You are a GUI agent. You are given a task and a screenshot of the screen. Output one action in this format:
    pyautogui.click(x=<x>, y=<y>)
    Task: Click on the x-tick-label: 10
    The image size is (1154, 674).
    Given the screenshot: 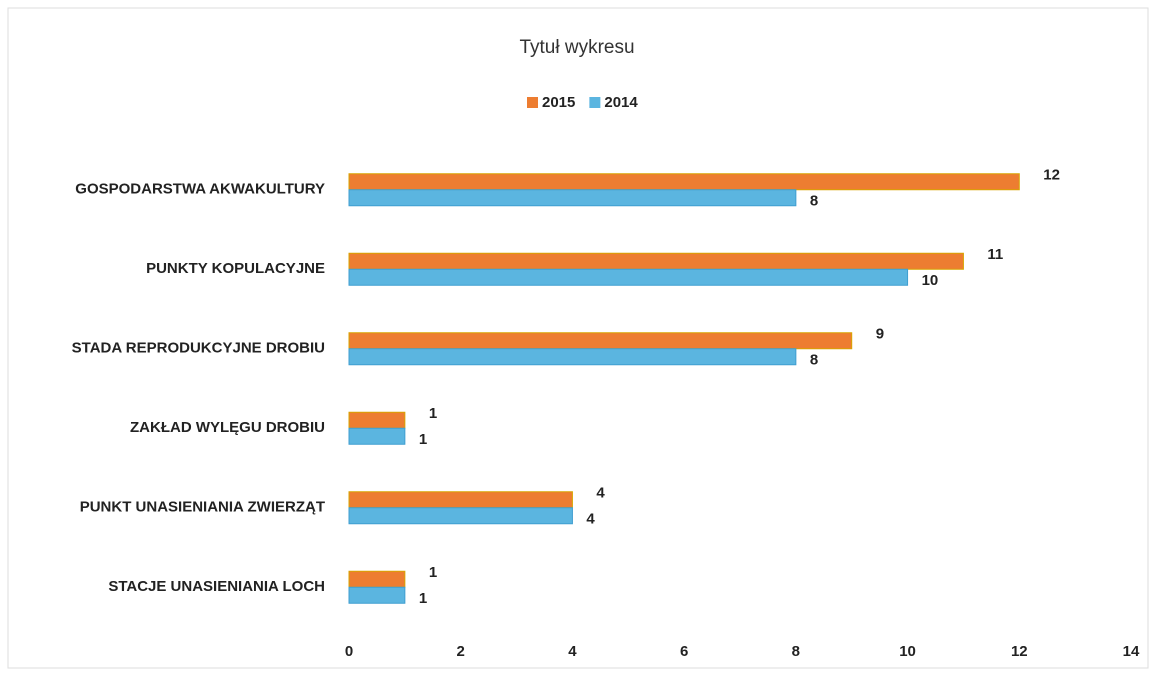 What is the action you would take?
    pyautogui.click(x=907, y=651)
    